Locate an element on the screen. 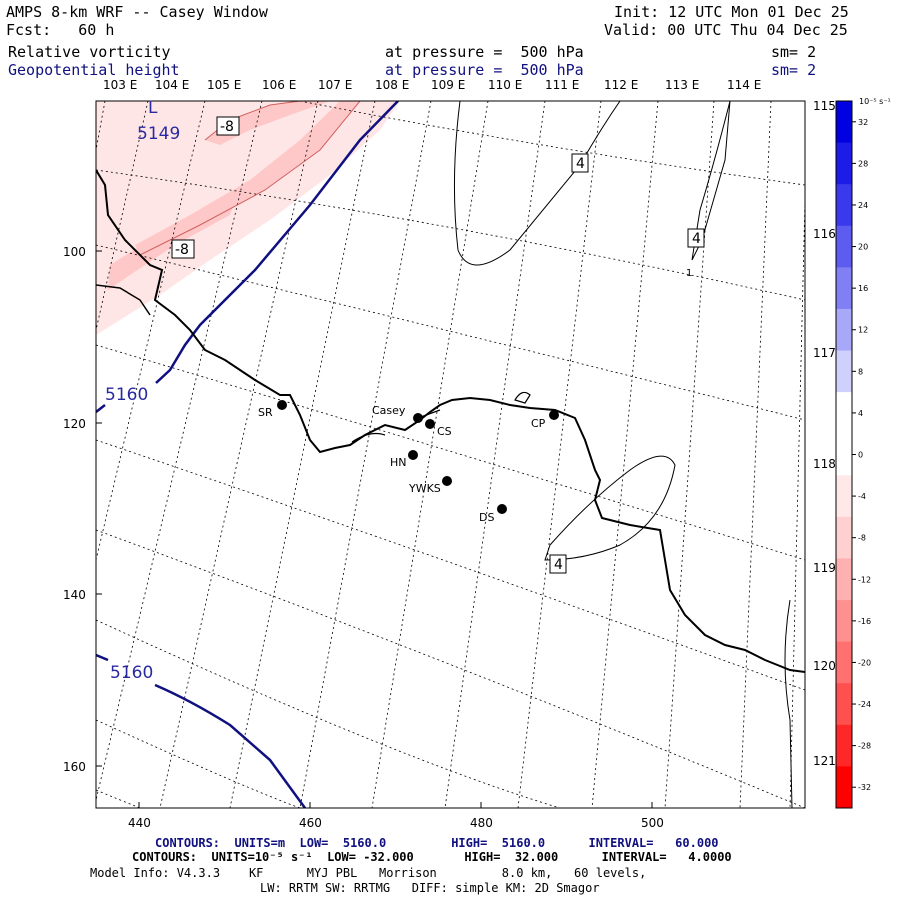 This screenshot has width=900, height=900. y-tick-label: 140 is located at coordinates (74, 595).